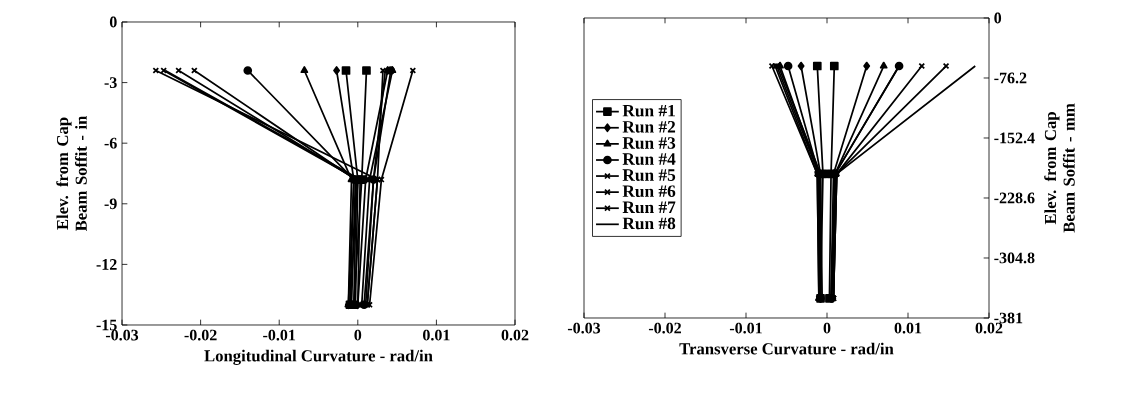  I want to click on y2-tick-label: -152.4, so click(1014, 138).